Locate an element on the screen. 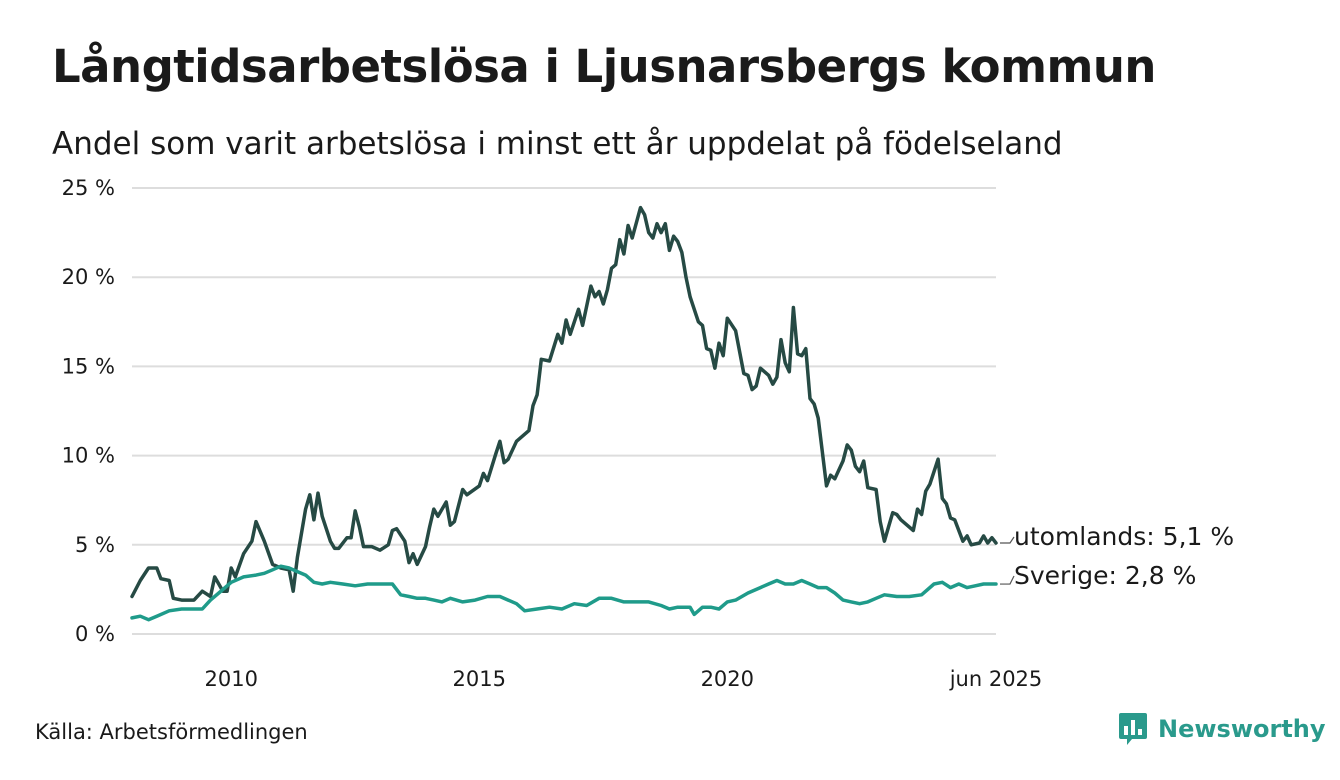 Image resolution: width=1340 pixels, height=780 pixels. y-tick-label: 10 % is located at coordinates (88, 456).